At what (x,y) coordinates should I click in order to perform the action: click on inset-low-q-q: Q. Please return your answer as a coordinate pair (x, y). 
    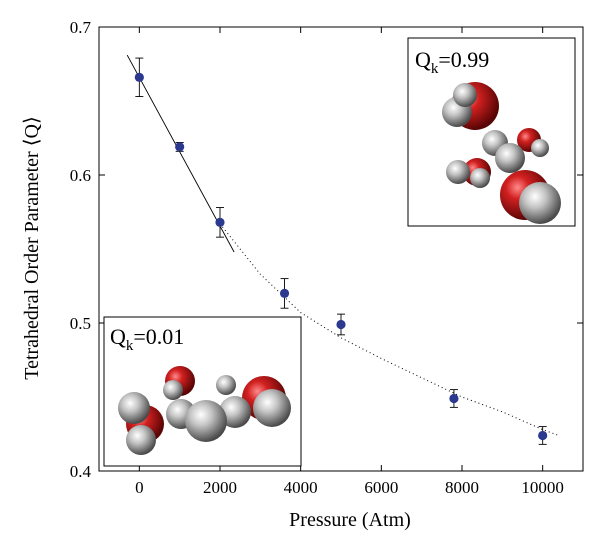
    Looking at the image, I should click on (118, 336).